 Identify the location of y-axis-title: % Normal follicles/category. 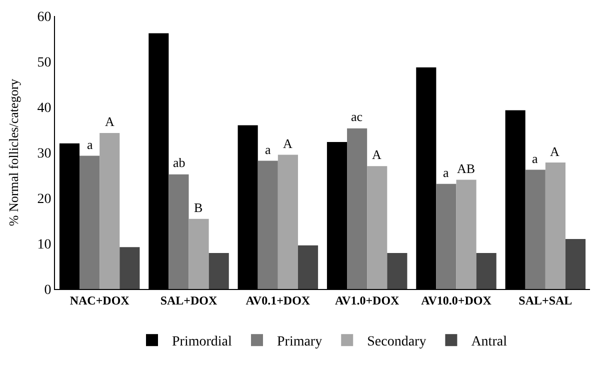
(14, 152).